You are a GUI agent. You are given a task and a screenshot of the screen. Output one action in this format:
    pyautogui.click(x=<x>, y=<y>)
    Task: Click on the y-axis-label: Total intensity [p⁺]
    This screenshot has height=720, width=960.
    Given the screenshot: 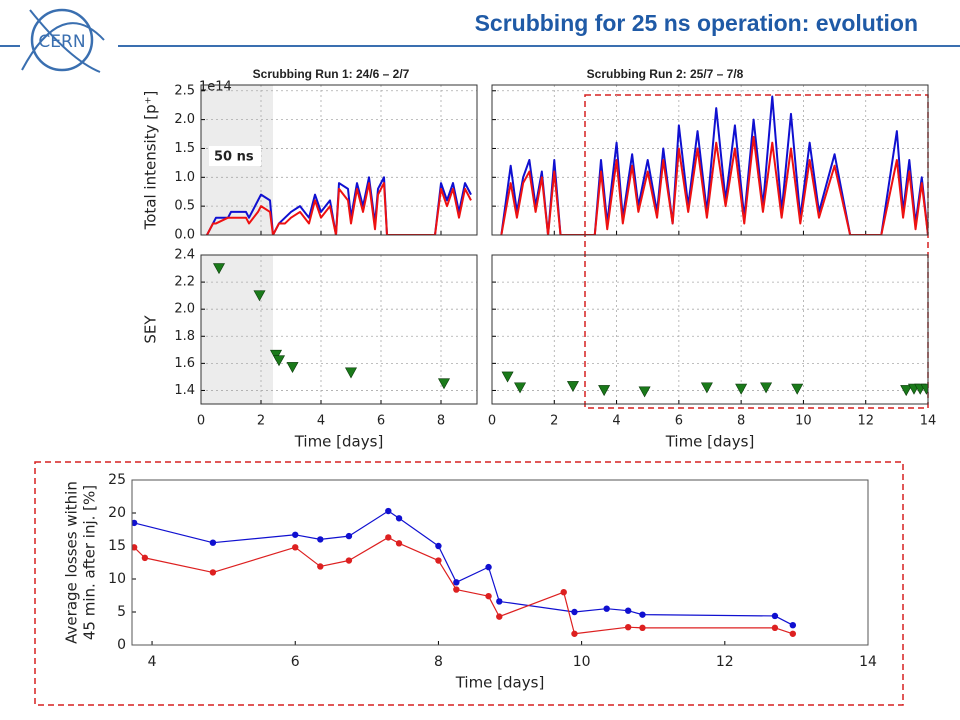 What is the action you would take?
    pyautogui.click(x=151, y=161)
    